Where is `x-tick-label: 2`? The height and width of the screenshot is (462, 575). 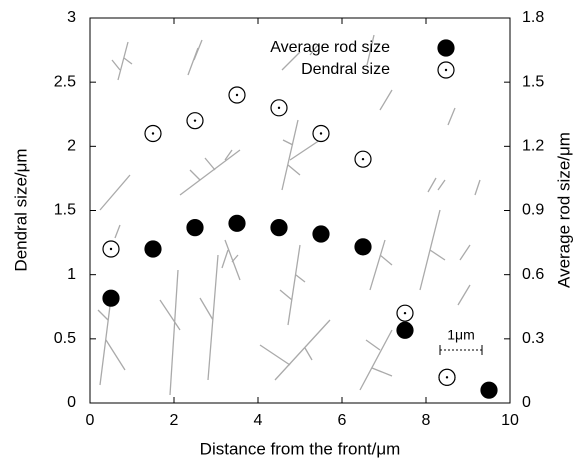 x-tick-label: 2 is located at coordinates (174, 420).